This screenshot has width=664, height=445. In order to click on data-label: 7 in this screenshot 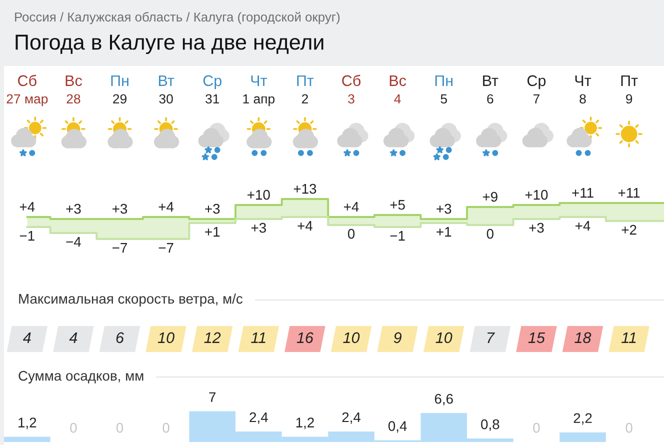, I will do `click(212, 397)`.